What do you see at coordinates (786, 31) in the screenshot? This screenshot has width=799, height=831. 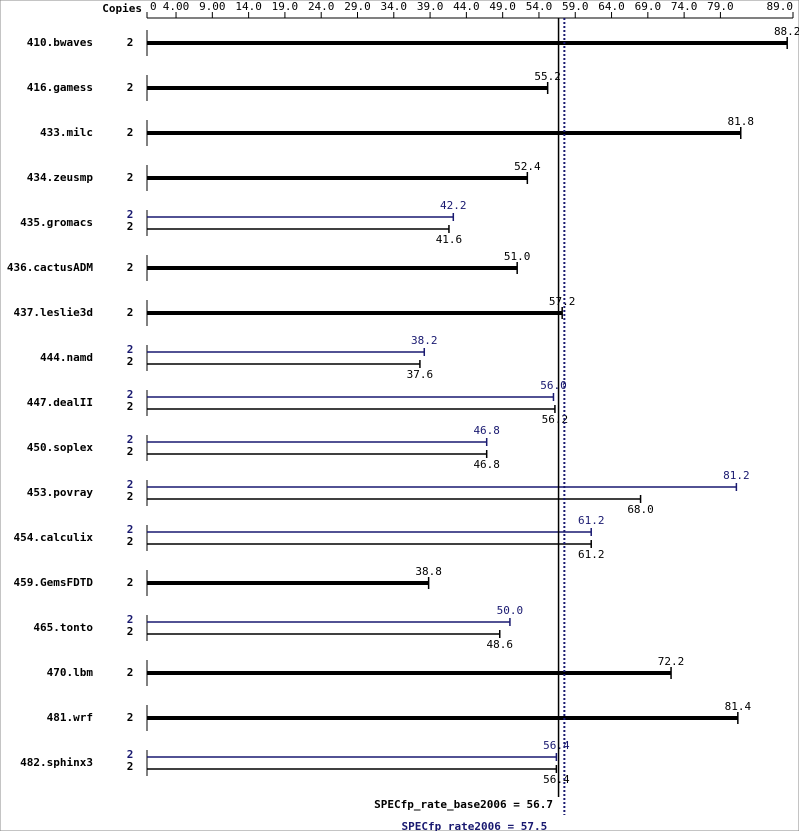 I see `value-label: 88.2` at bounding box center [786, 31].